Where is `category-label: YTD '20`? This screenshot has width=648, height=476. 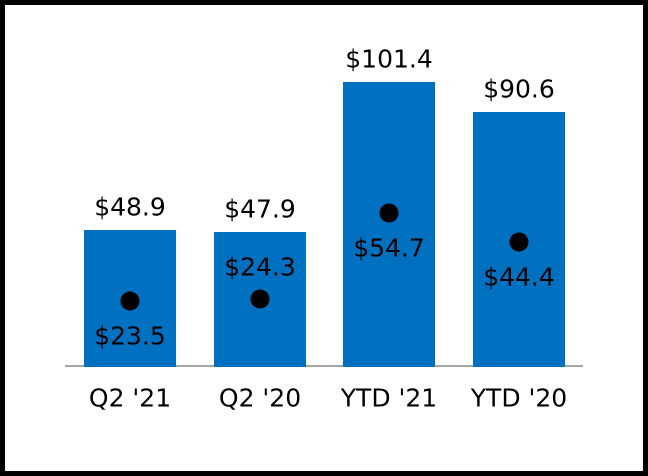 category-label: YTD '20 is located at coordinates (519, 398).